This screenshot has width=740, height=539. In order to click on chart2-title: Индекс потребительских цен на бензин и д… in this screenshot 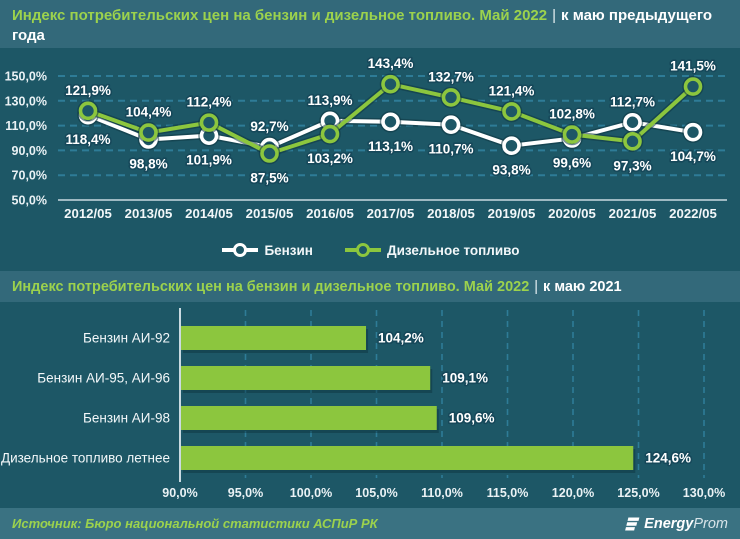, I will do `click(271, 286)`.